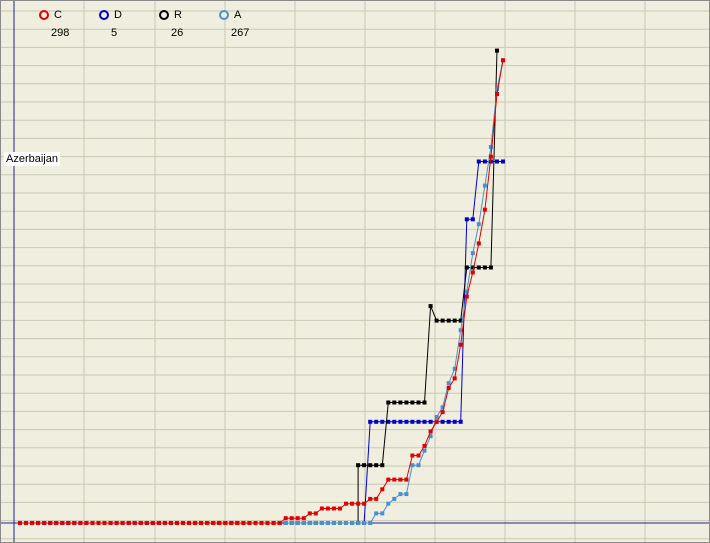 Image resolution: width=710 pixels, height=543 pixels. Describe the element at coordinates (104, 15) in the screenshot. I see `legend-marker-d` at that location.